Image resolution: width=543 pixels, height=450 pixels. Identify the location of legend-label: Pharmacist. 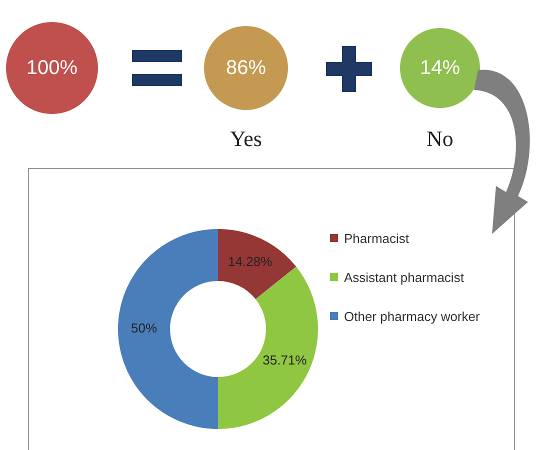
(376, 238).